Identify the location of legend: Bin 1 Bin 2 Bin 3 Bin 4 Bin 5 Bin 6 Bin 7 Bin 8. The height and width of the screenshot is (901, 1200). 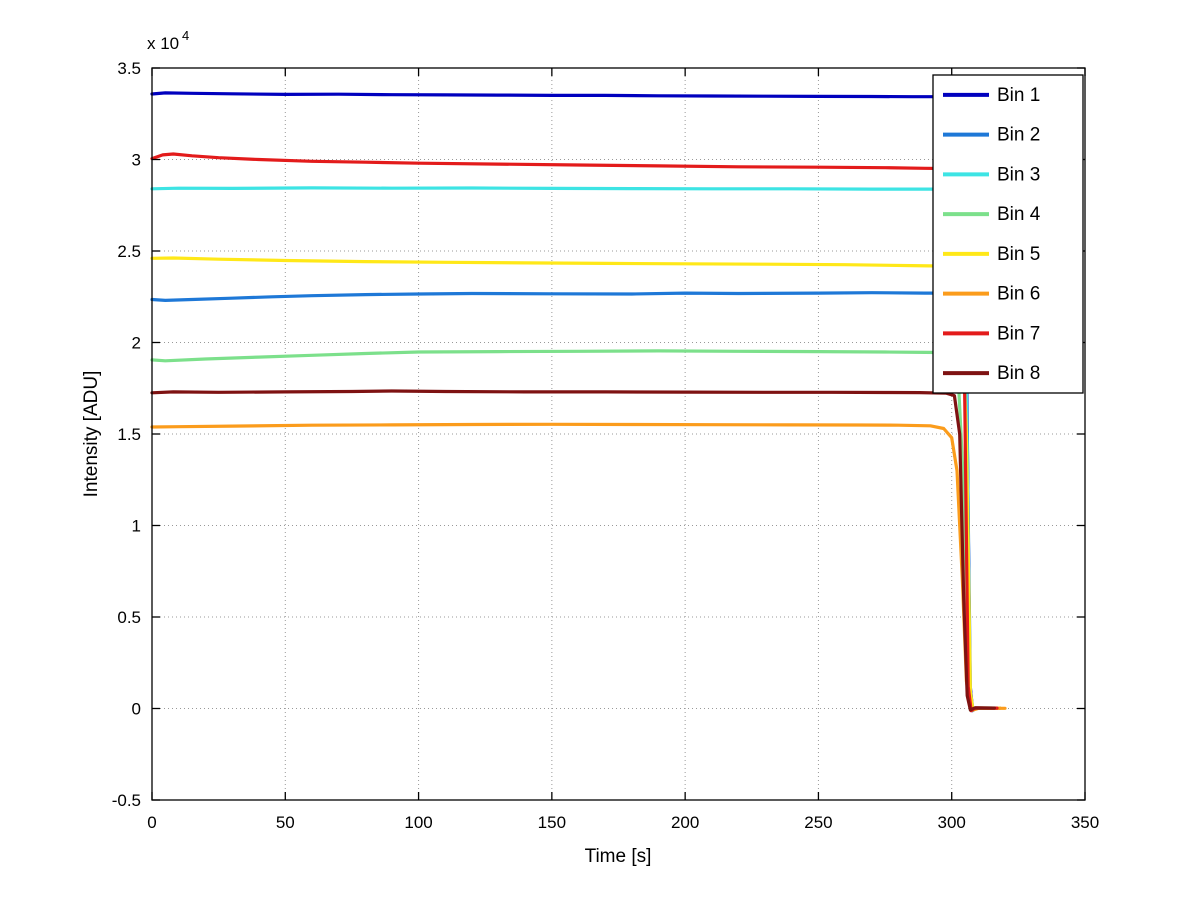
(1008, 234).